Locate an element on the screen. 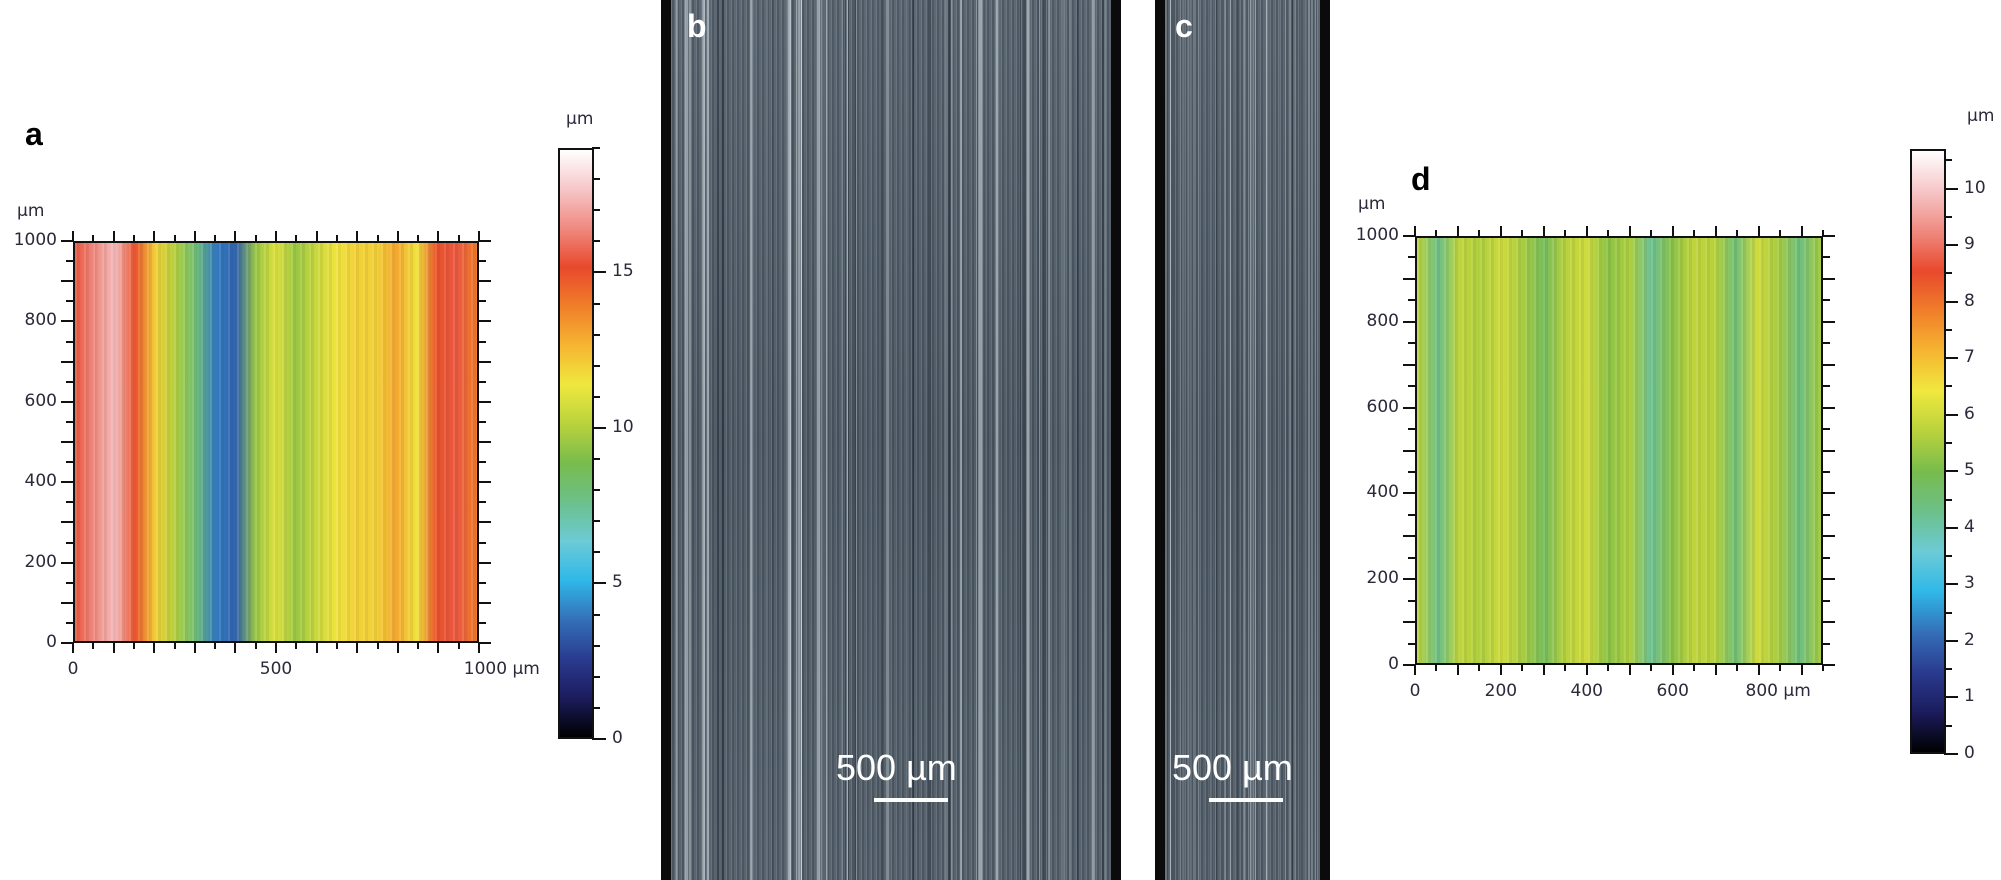 Image resolution: width=2001 pixels, height=880 pixels. scale-bar-label-c: 500 µm is located at coordinates (1232, 767).